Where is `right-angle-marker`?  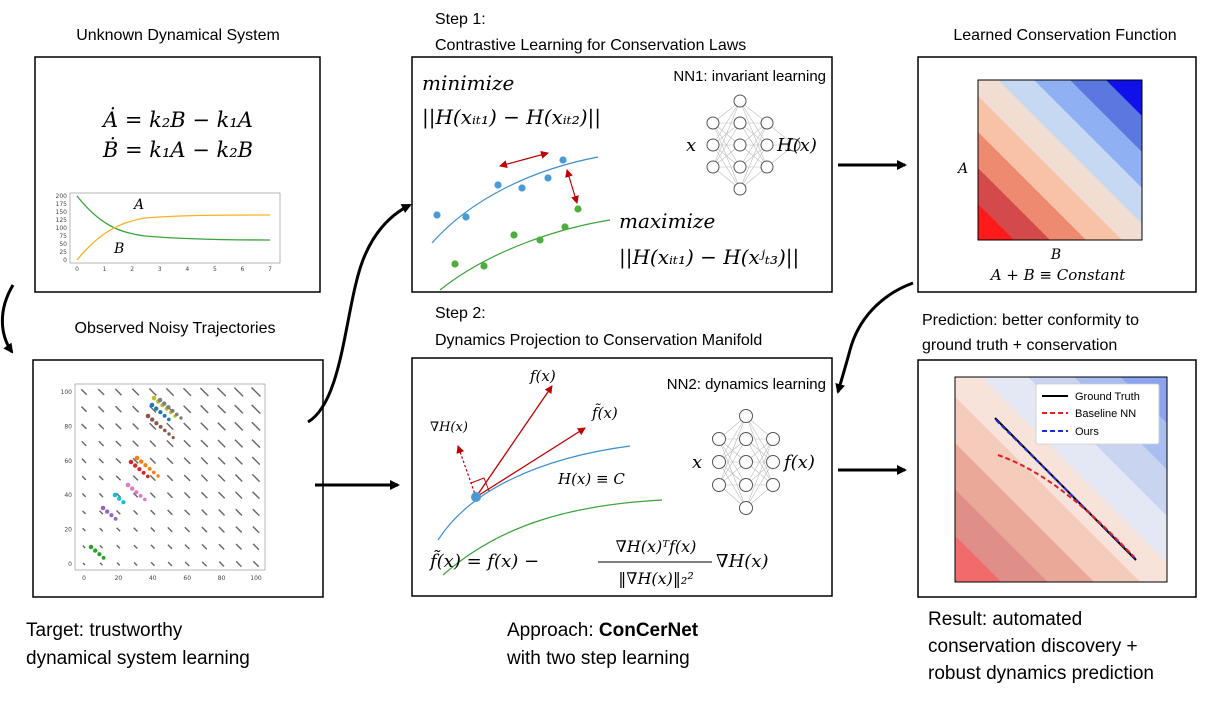 right-angle-marker is located at coordinates (480, 484).